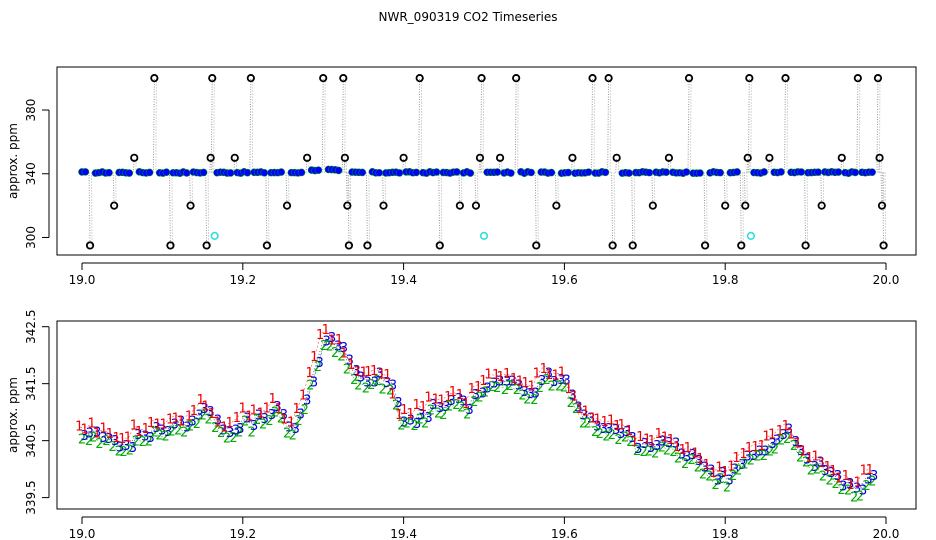  Describe the element at coordinates (13, 161) in the screenshot. I see `top-y-axis-label: approx. ppm` at that location.